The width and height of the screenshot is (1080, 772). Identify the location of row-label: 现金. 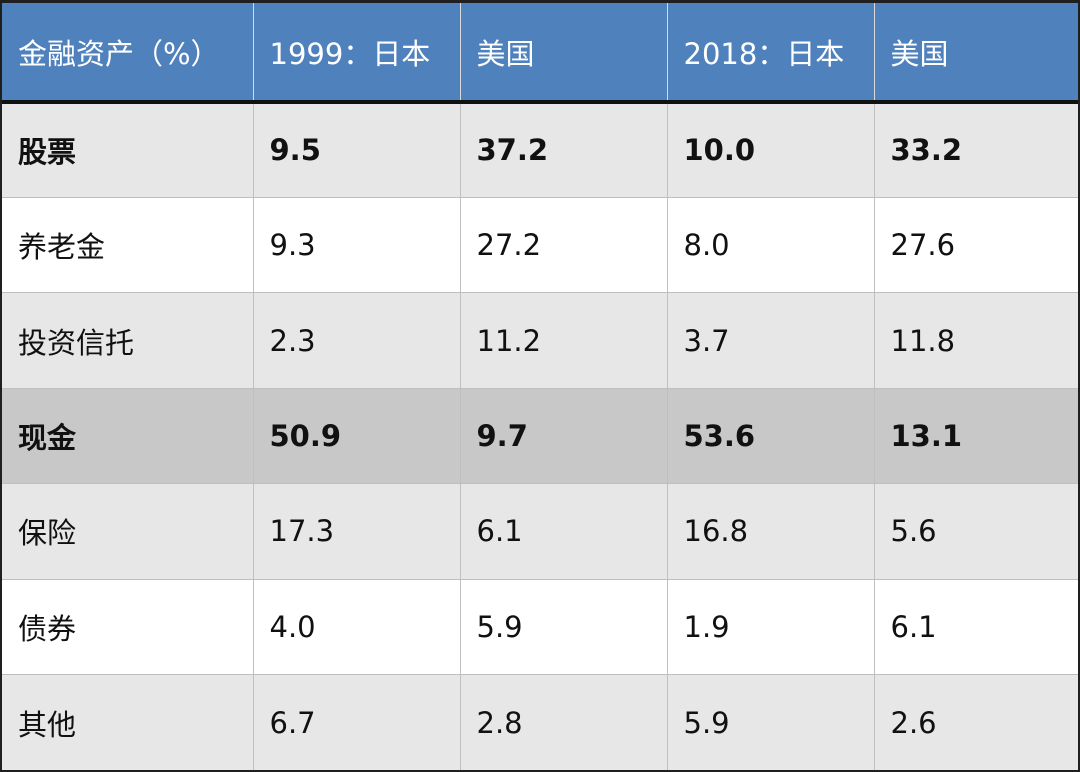
(127, 435).